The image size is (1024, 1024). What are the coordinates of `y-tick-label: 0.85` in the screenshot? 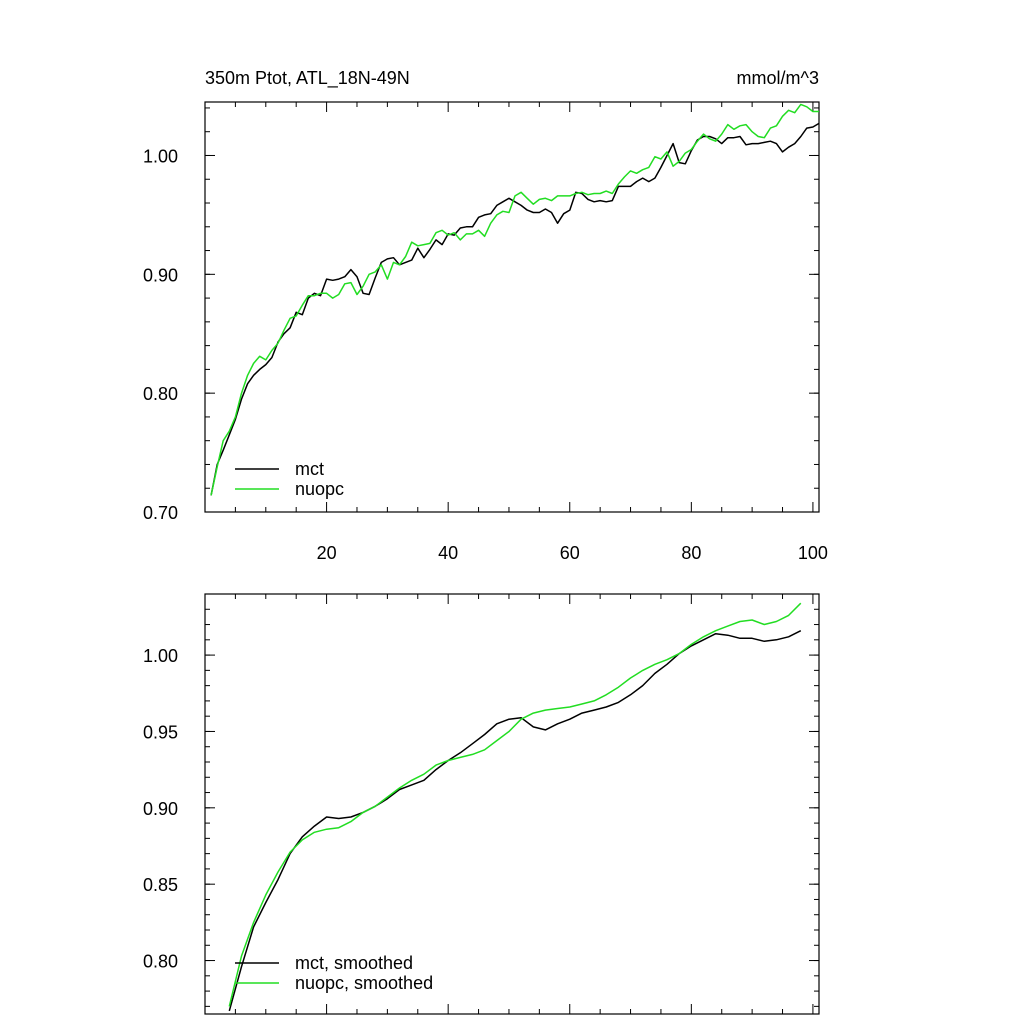 It's located at (160, 885).